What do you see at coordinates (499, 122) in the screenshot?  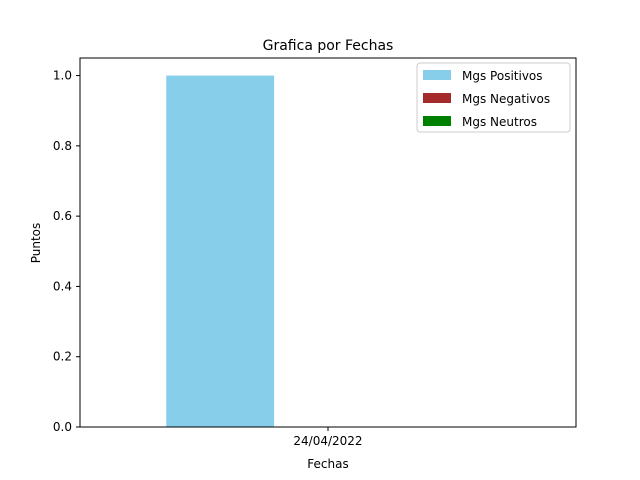 I see `legend-label: Mgs Neutros` at bounding box center [499, 122].